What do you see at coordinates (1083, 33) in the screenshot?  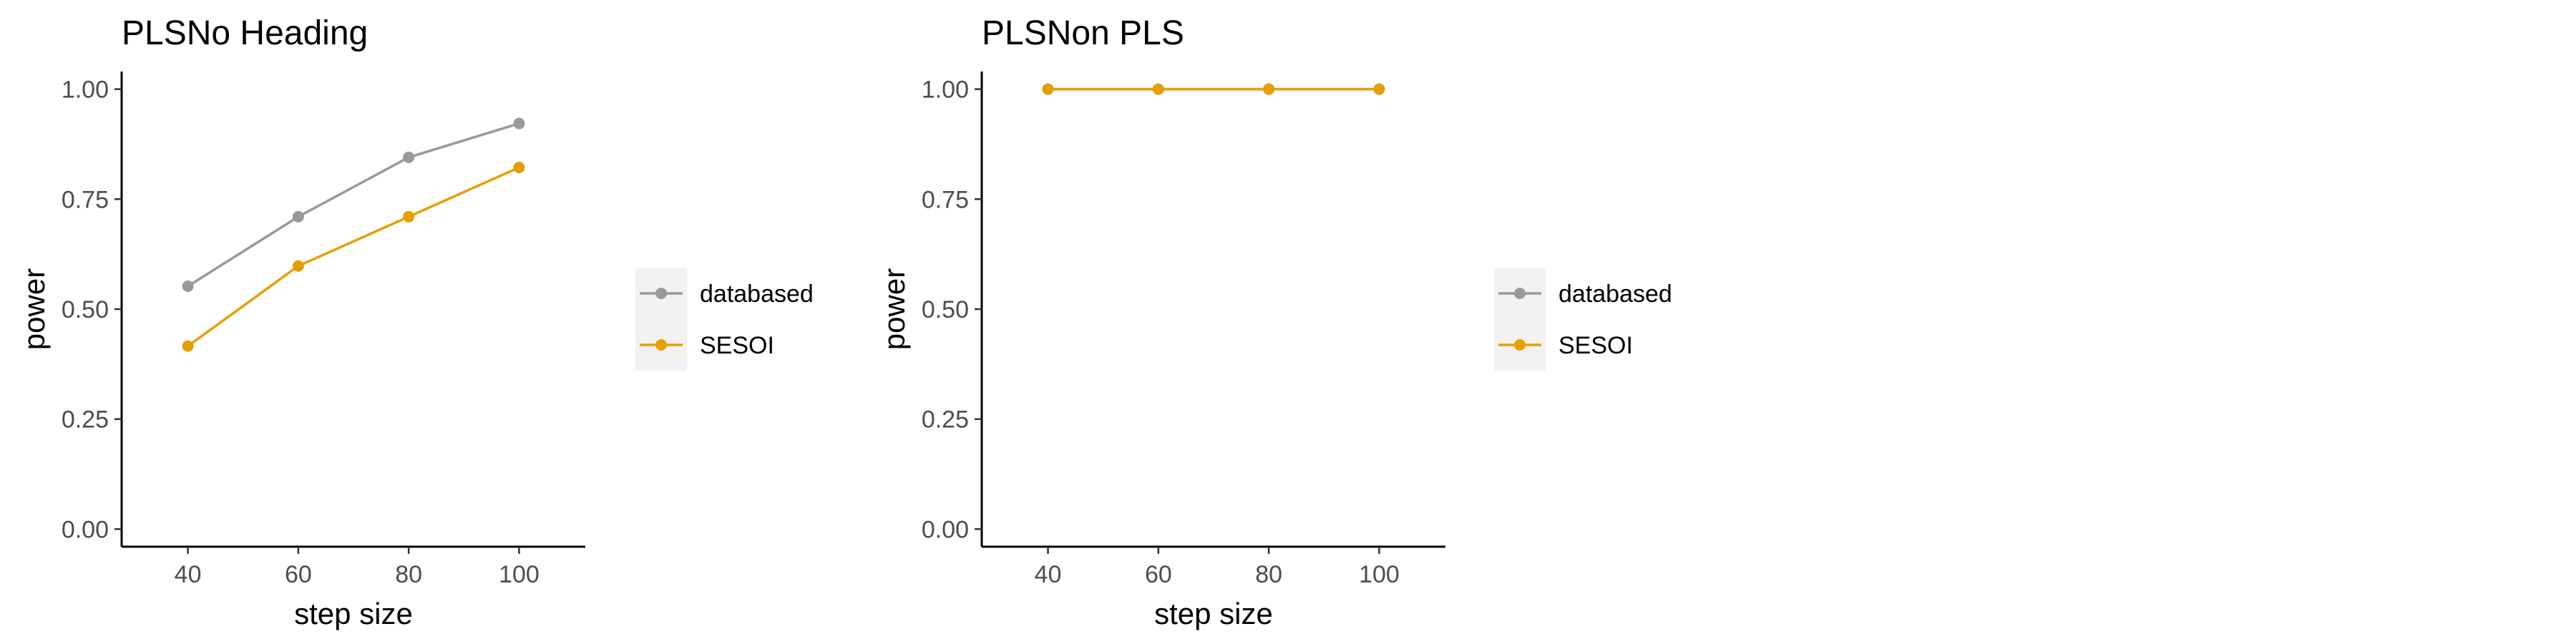 I see `chart-title: PLSNon PLS` at bounding box center [1083, 33].